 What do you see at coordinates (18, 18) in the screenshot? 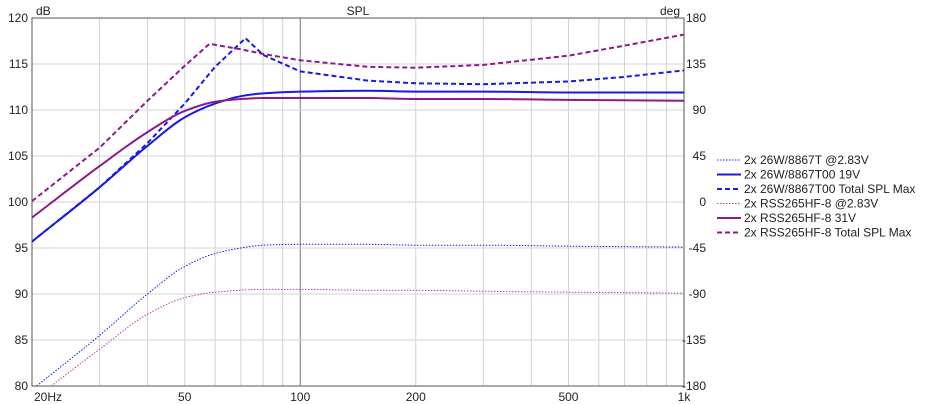
I see `y-tick-label-left: 120` at bounding box center [18, 18].